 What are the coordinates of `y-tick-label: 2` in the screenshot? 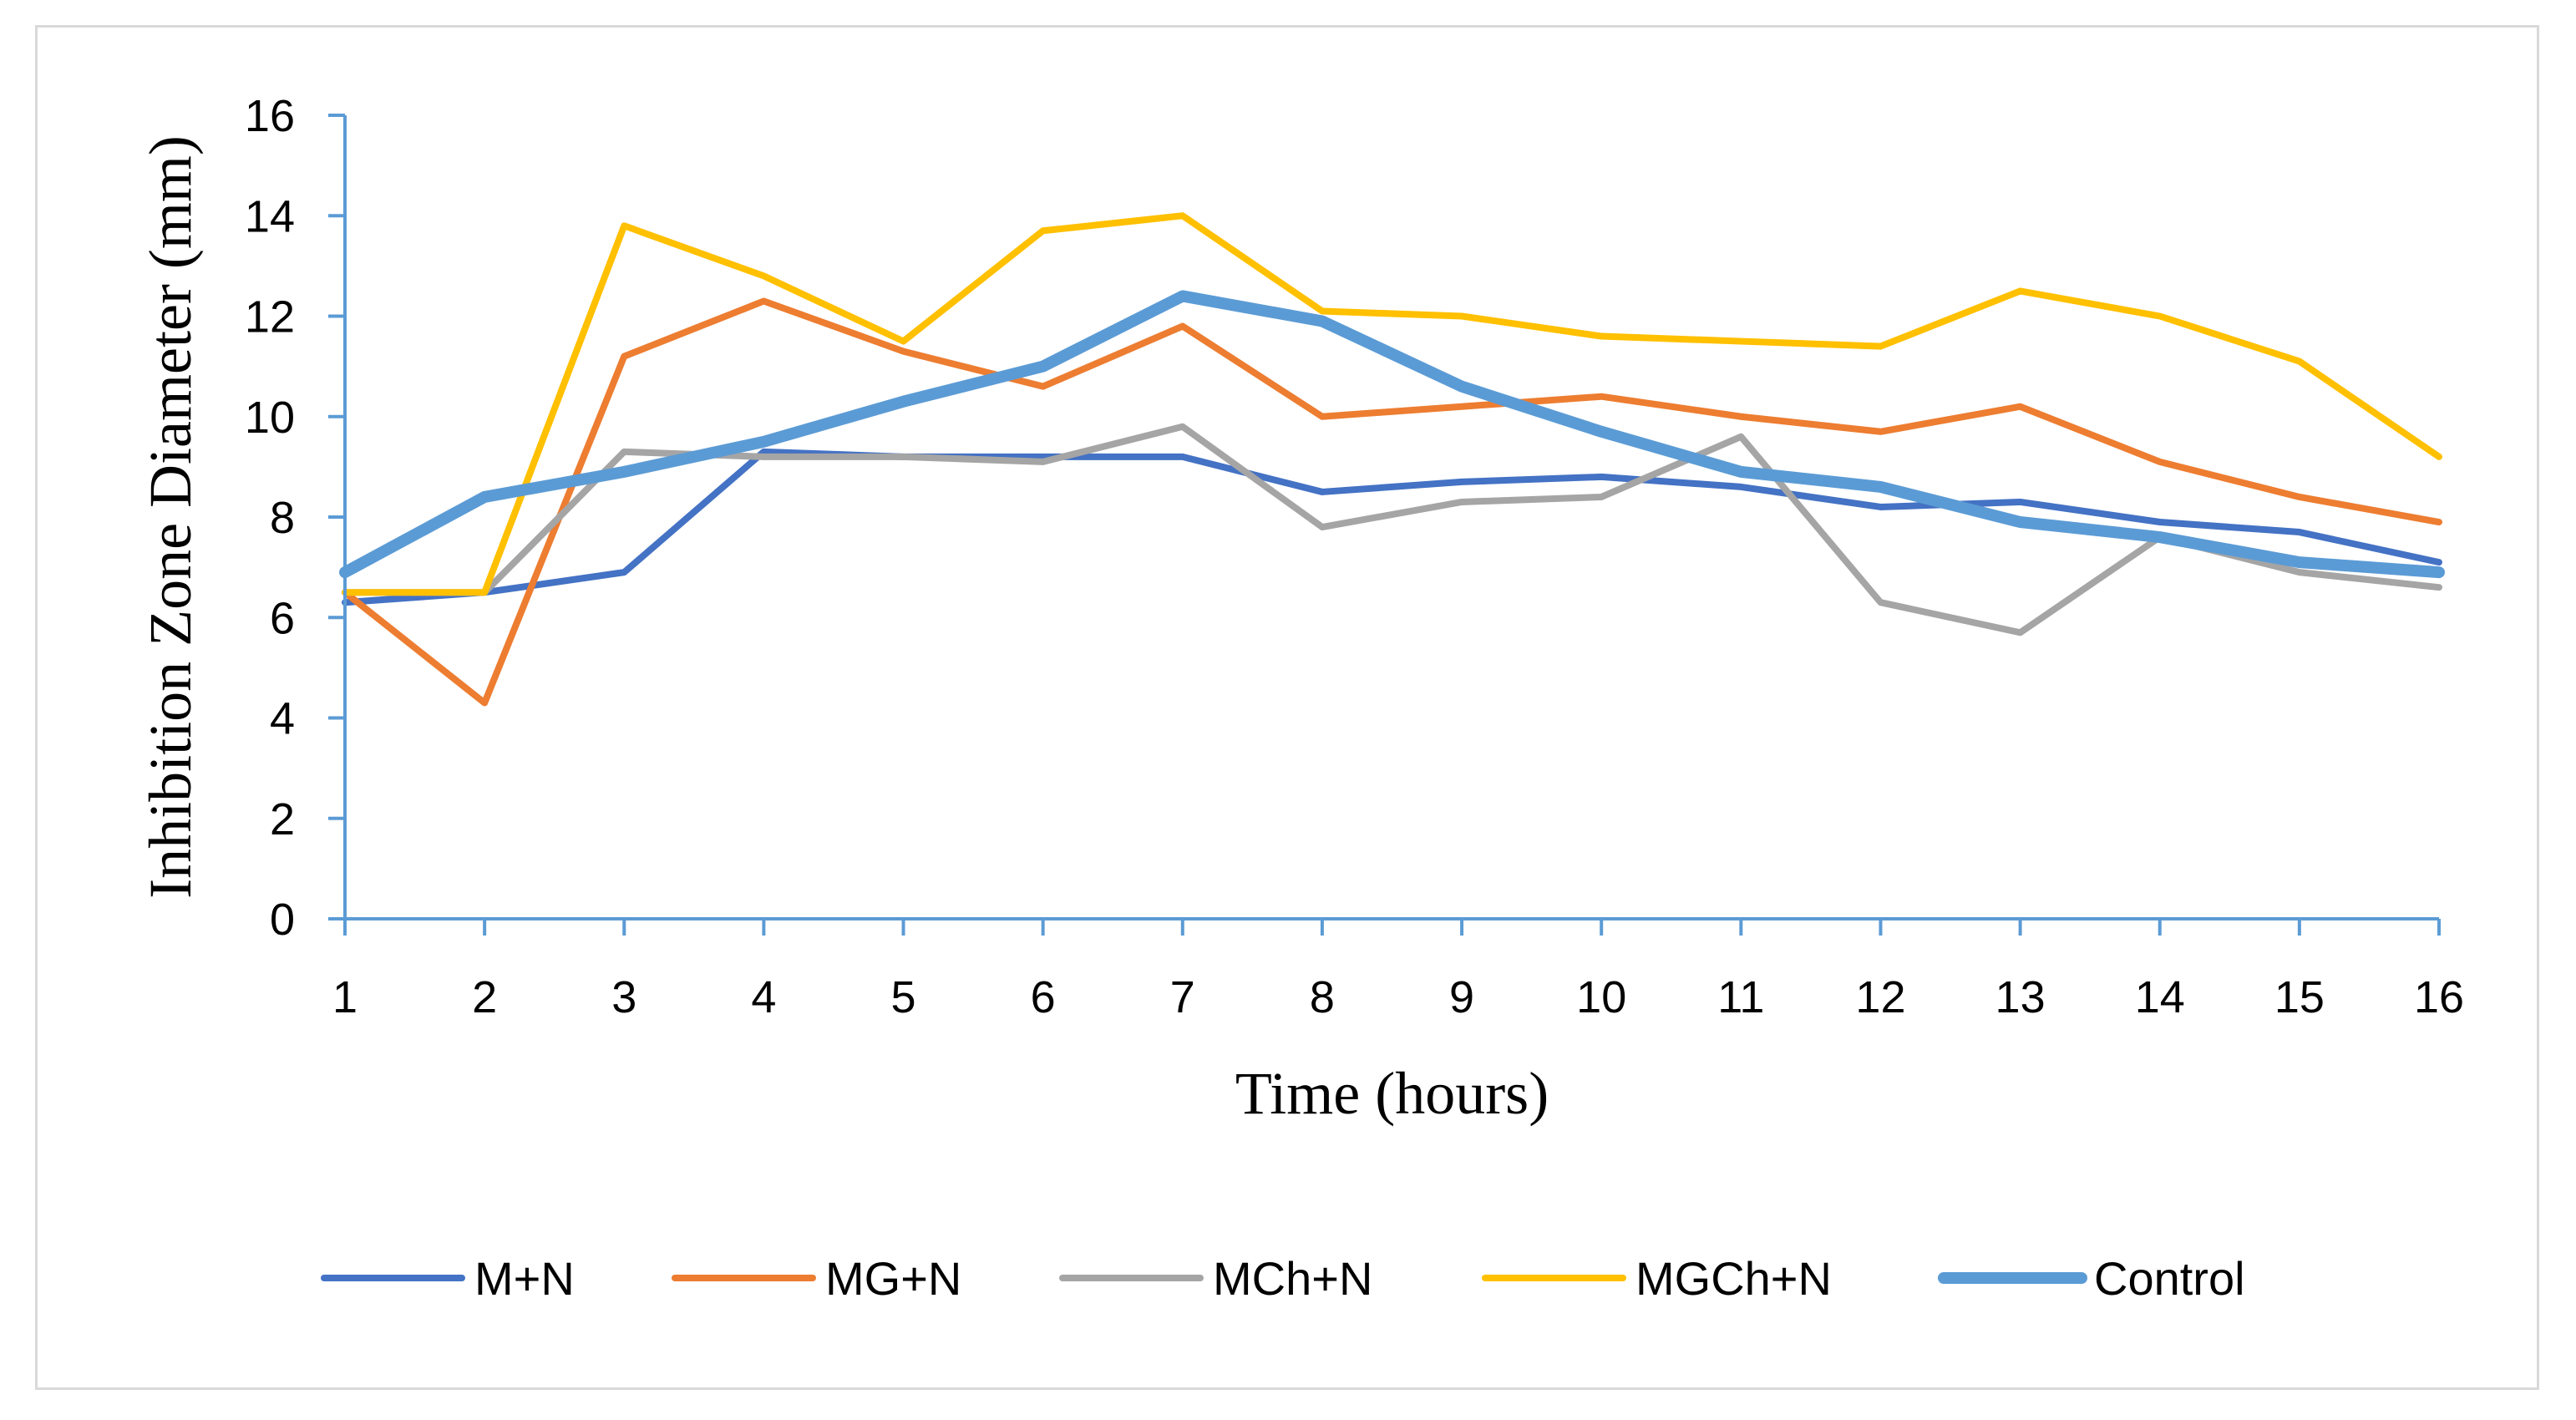 It's located at (282, 819).